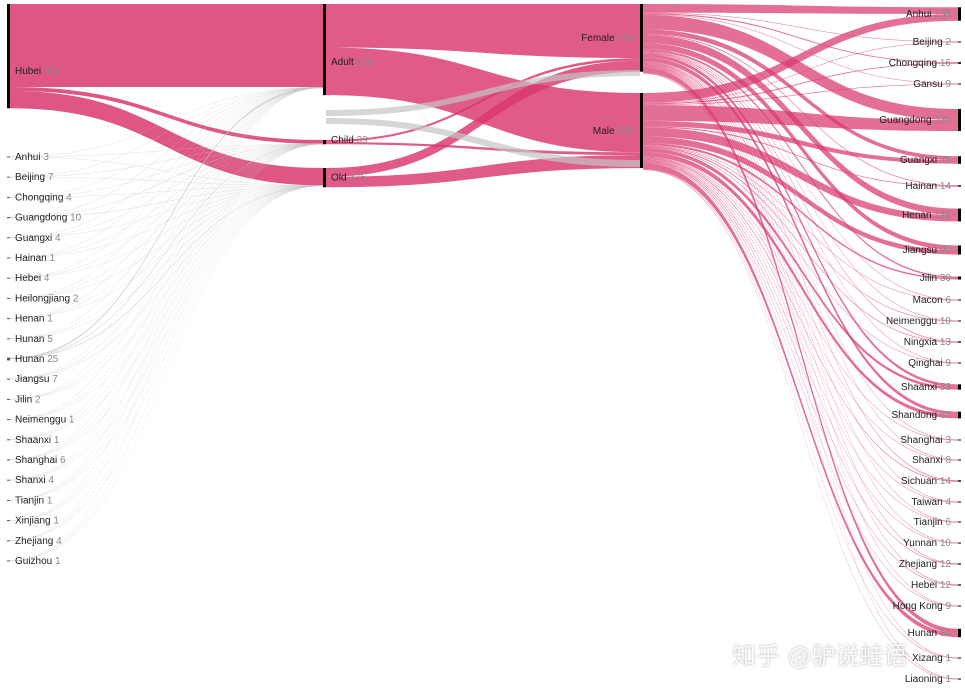  I want to click on link-henan-old, so click(166, 252).